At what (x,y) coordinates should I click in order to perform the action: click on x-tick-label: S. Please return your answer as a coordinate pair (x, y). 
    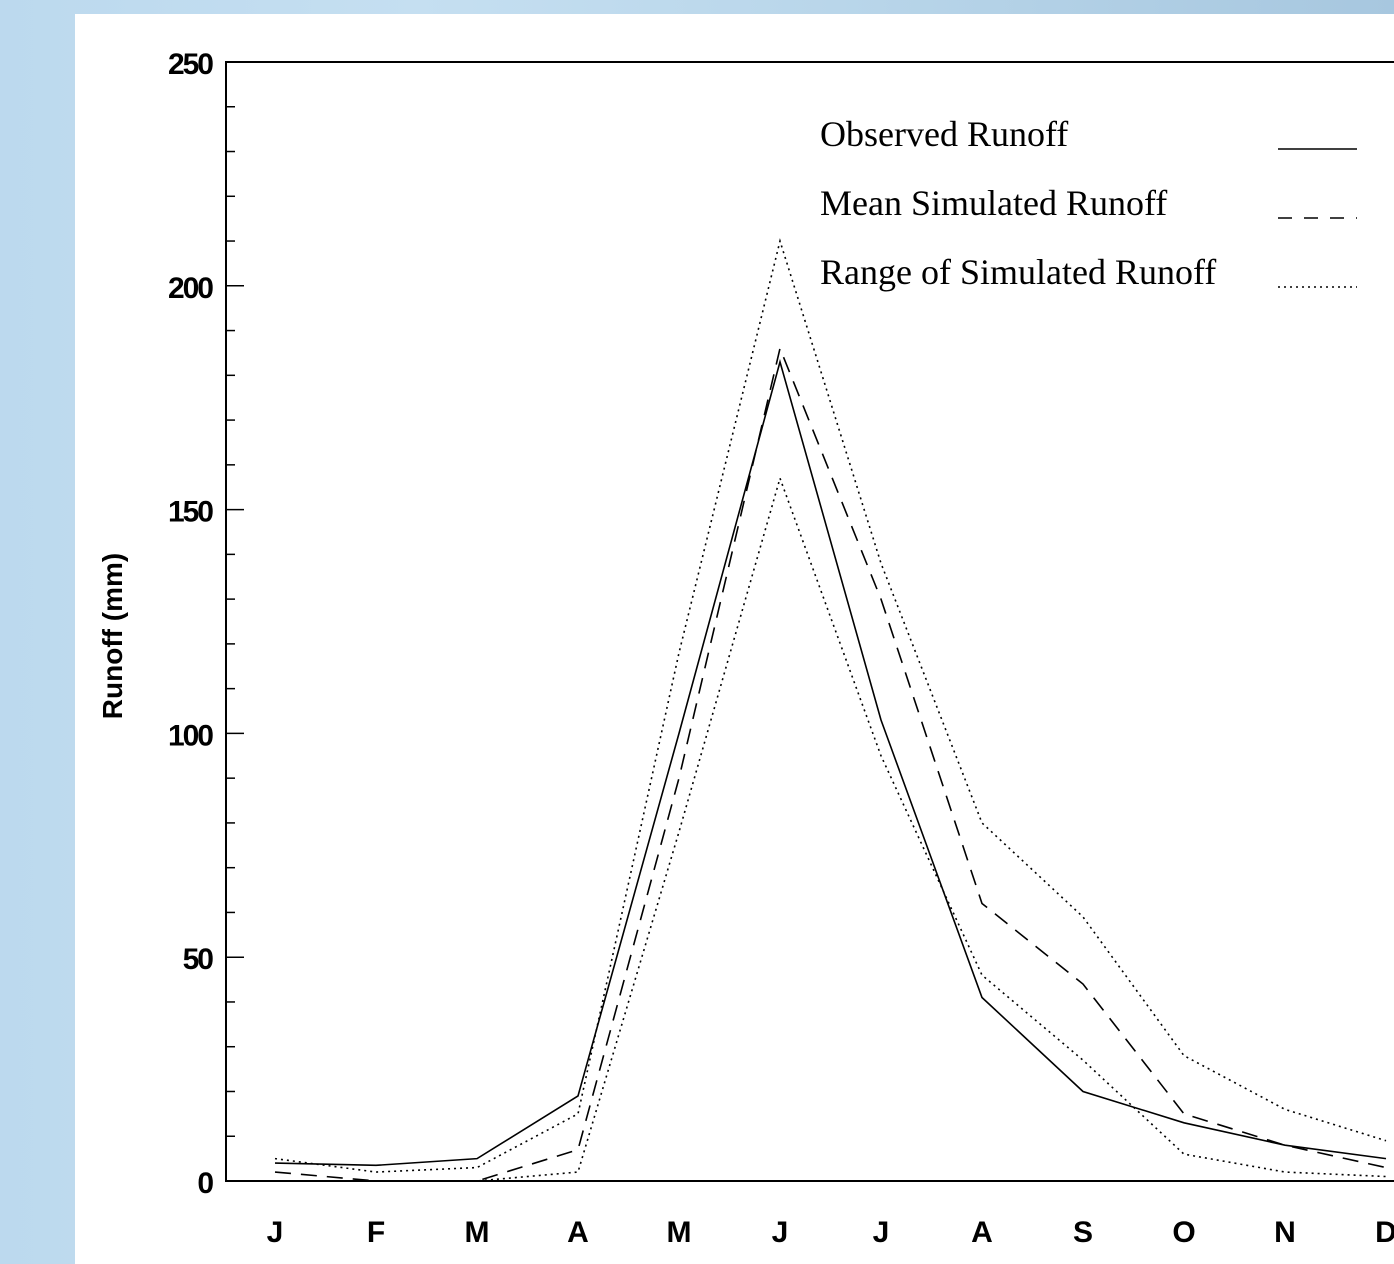
    Looking at the image, I should click on (1083, 1232).